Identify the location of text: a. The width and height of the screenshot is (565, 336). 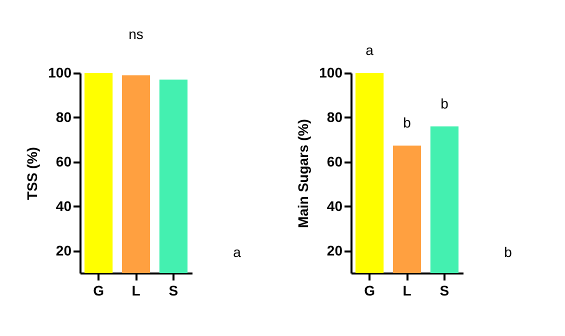
(237, 252).